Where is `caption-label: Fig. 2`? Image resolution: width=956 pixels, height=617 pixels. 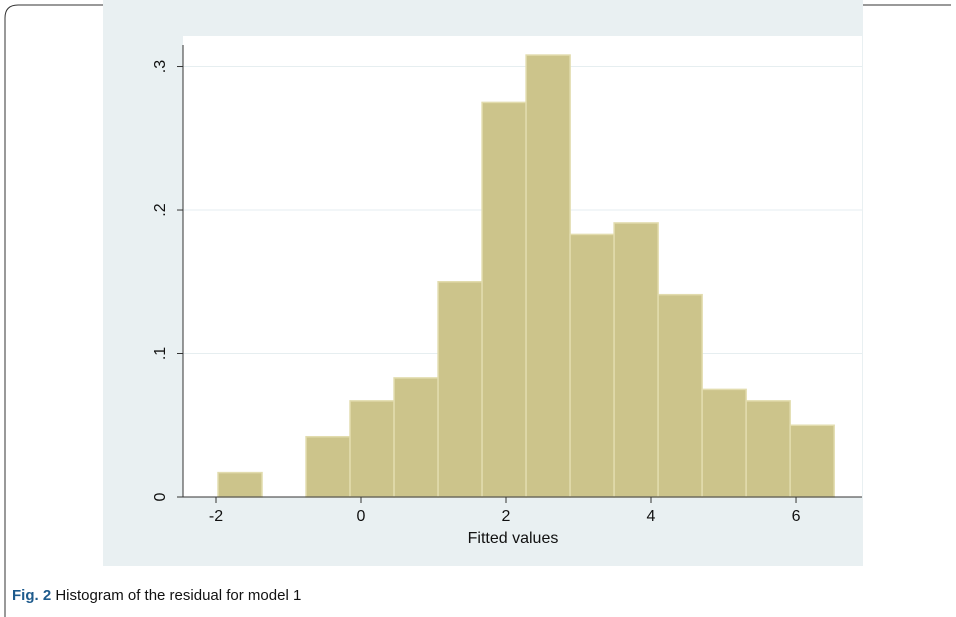 caption-label: Fig. 2 is located at coordinates (31, 595).